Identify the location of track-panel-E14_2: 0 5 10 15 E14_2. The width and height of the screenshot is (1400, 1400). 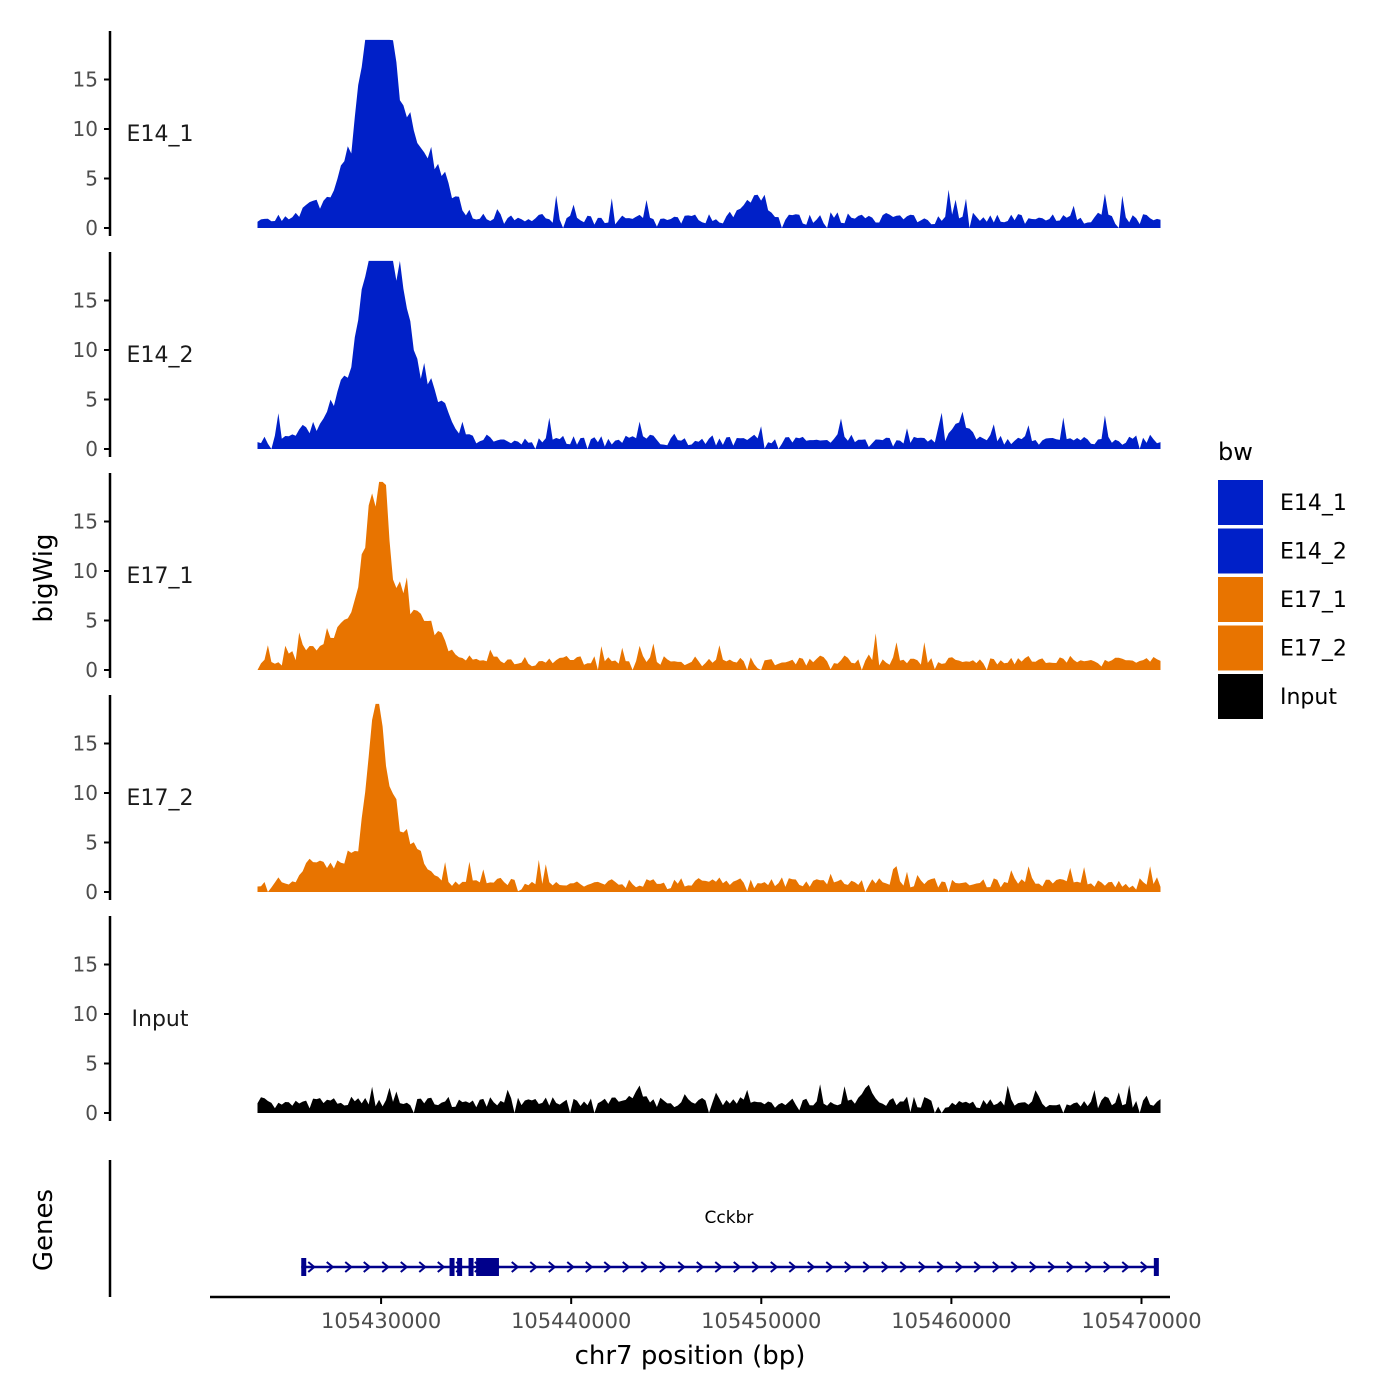
(617, 356).